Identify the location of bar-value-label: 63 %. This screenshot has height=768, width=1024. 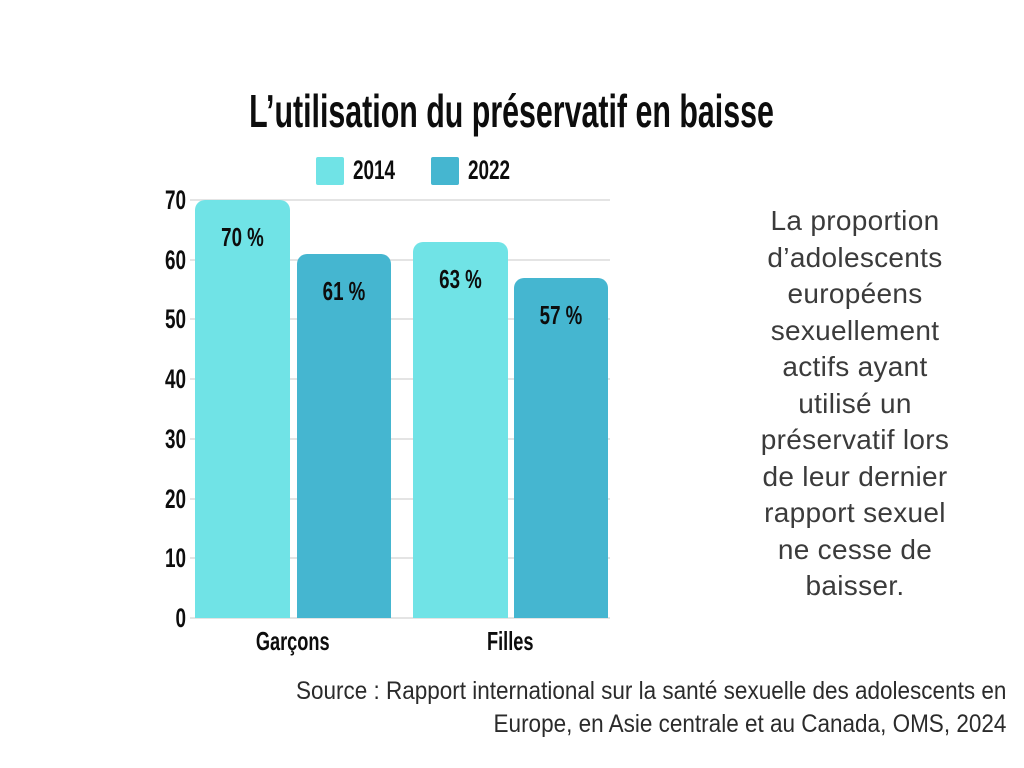
(460, 278).